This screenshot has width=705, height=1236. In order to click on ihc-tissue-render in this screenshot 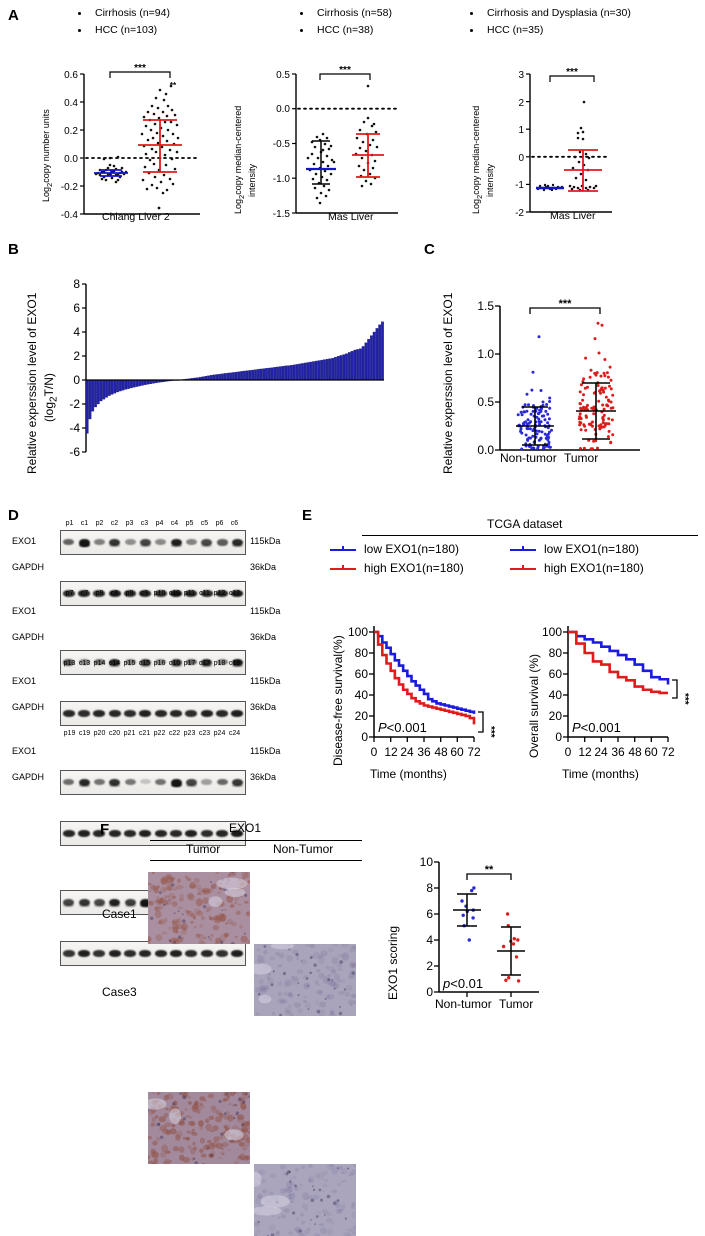, I will do `click(305, 1200)`.